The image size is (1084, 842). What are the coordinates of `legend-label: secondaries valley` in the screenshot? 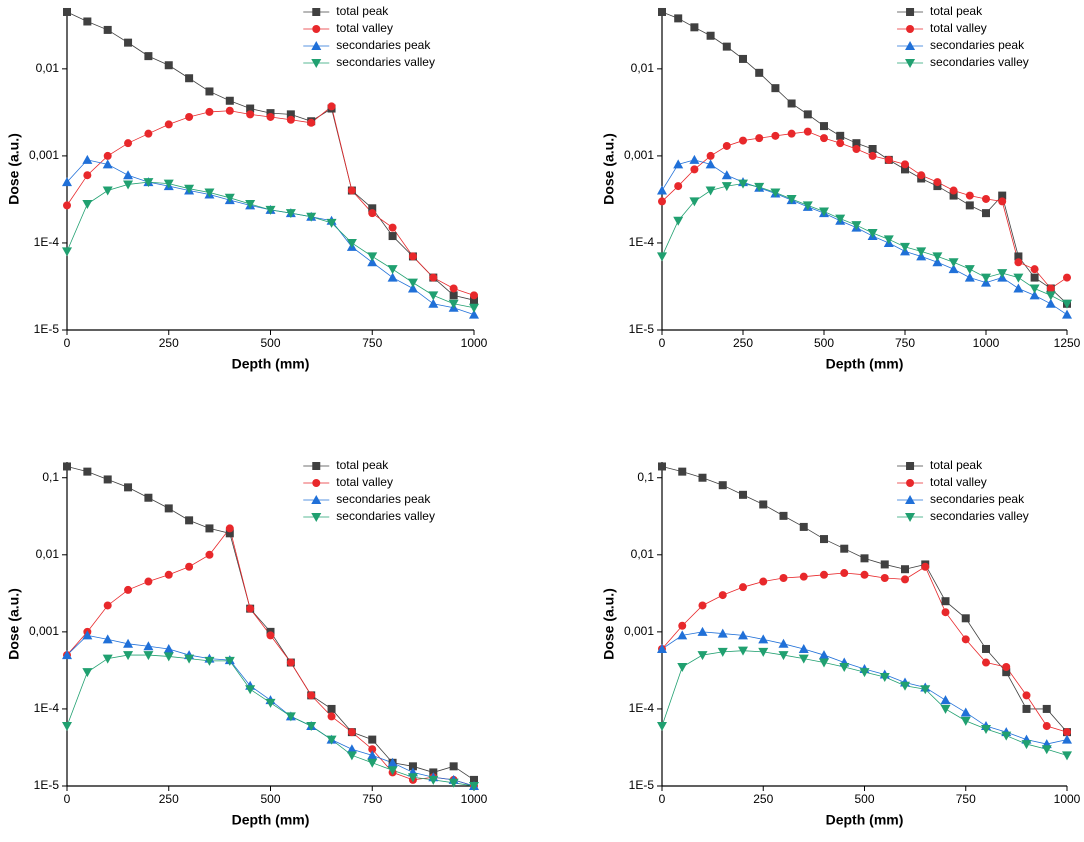 It's located at (979, 62).